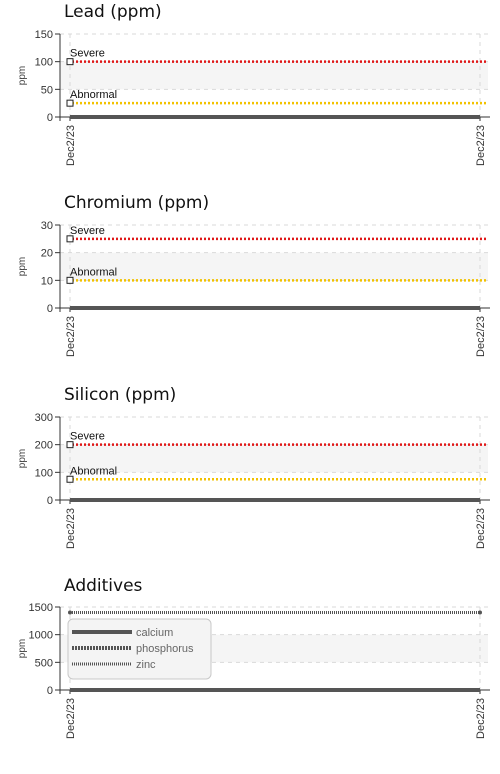  I want to click on chart-title-chromium: Chromium (ppm), so click(137, 203).